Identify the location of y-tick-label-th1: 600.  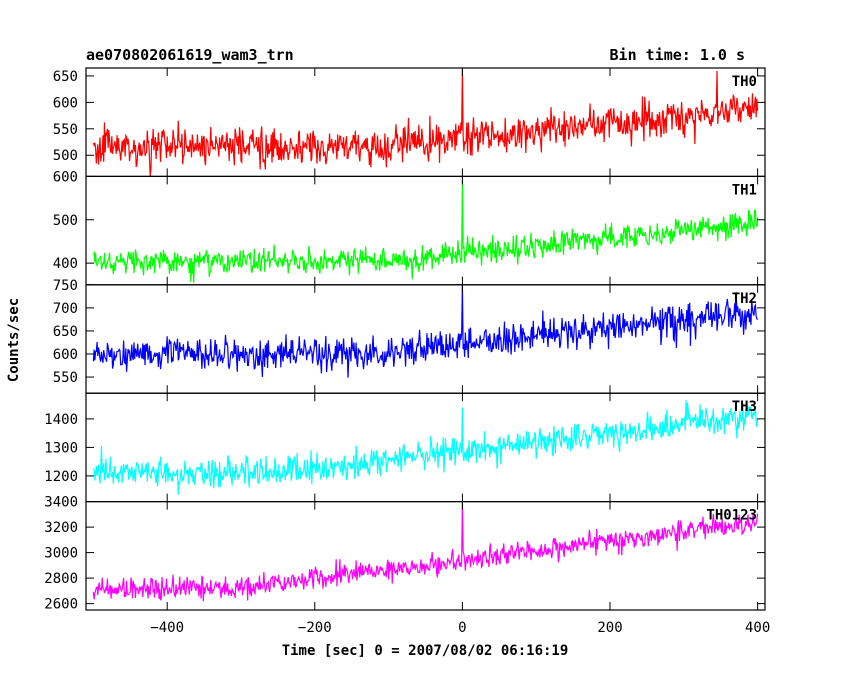
(65, 177).